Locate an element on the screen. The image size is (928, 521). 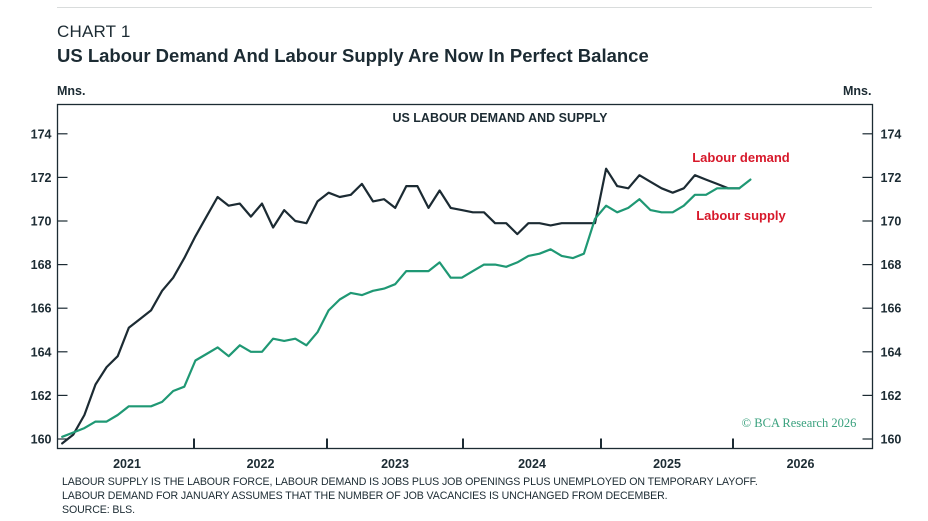
y-tick-label-left: 166 is located at coordinates (41, 309).